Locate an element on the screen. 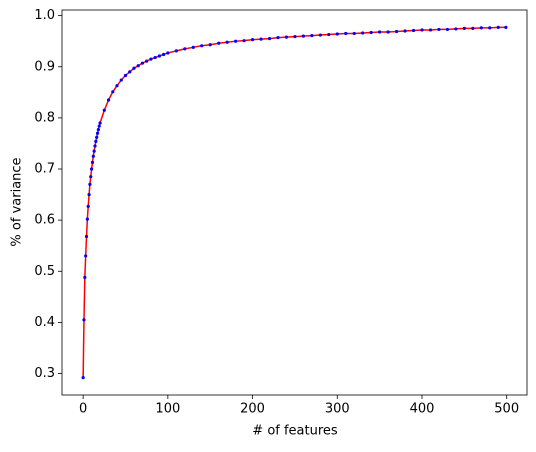 Image resolution: width=536 pixels, height=452 pixels. x-tick-label: 500 is located at coordinates (506, 409).